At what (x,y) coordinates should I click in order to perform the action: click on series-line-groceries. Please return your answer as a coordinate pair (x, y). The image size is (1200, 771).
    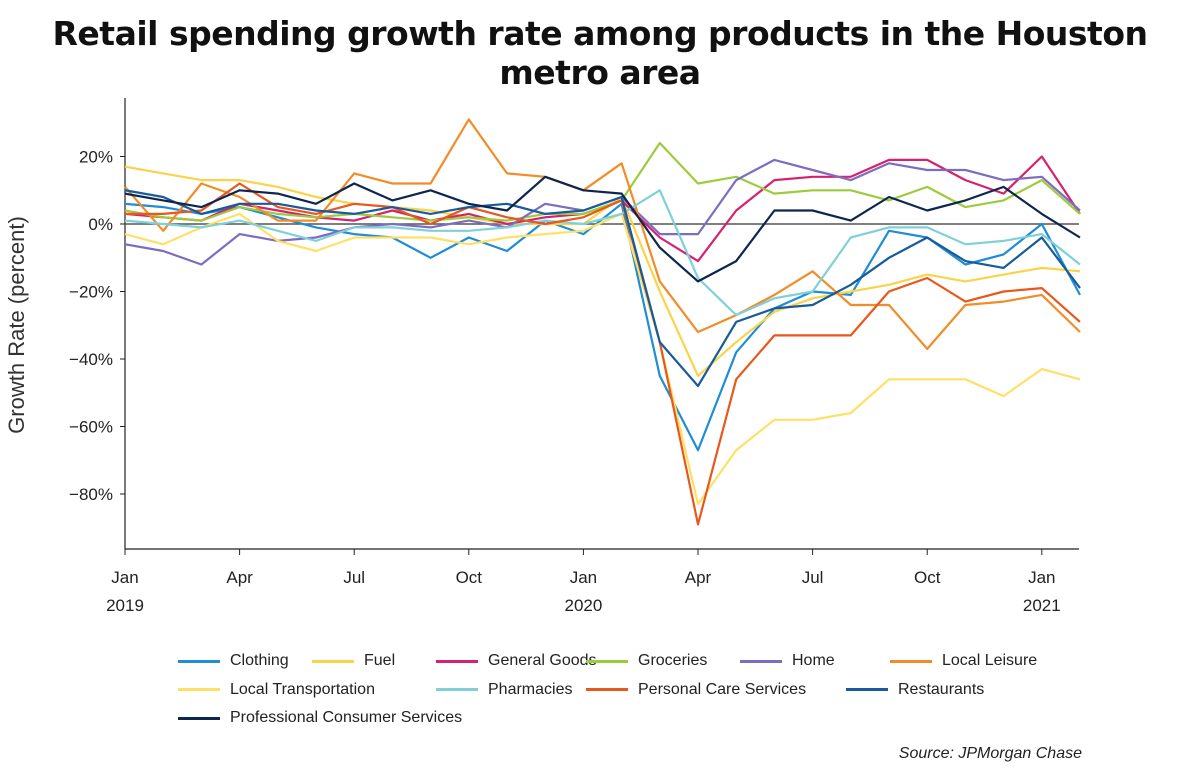
    Looking at the image, I should click on (602, 181).